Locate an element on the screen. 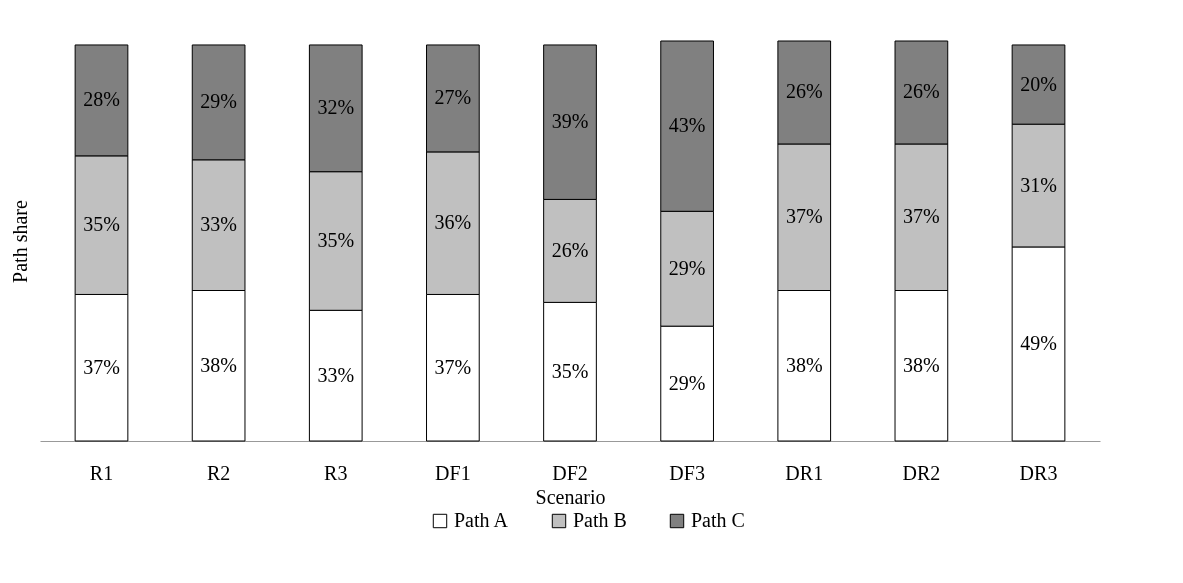 The width and height of the screenshot is (1183, 583). x-tick-label: R3 is located at coordinates (336, 472).